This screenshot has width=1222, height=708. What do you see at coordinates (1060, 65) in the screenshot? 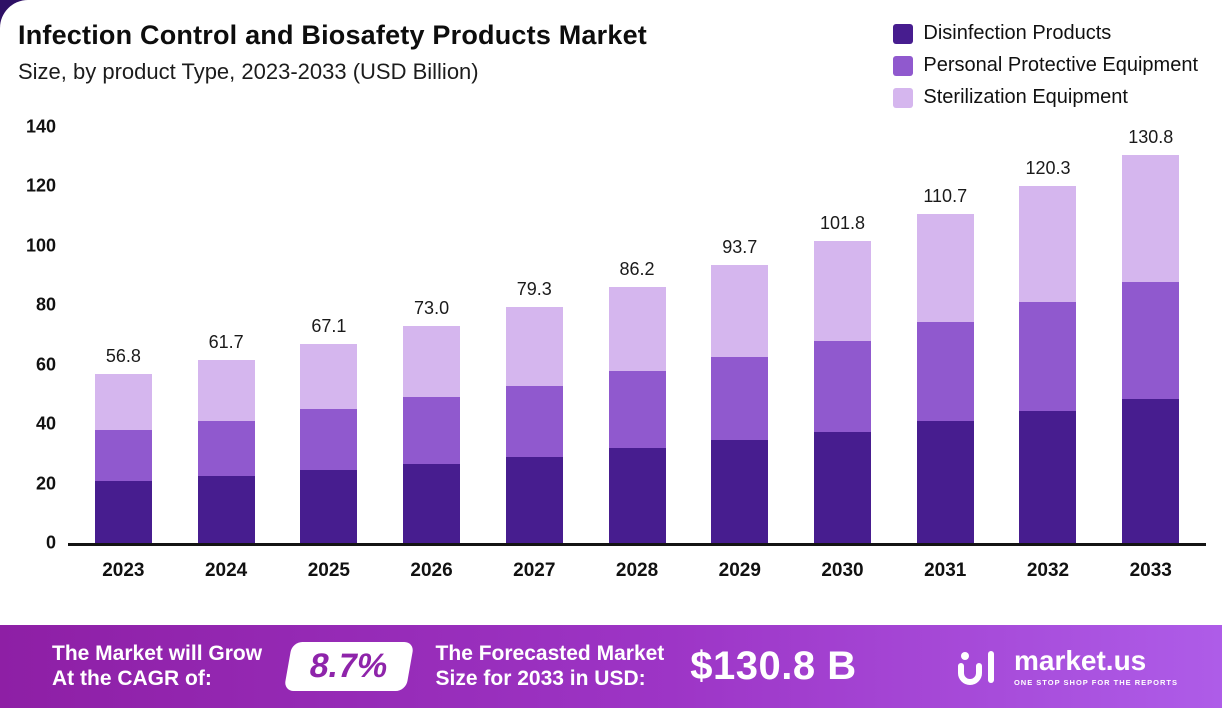
I see `legend-label: Personal Protective Equipment` at bounding box center [1060, 65].